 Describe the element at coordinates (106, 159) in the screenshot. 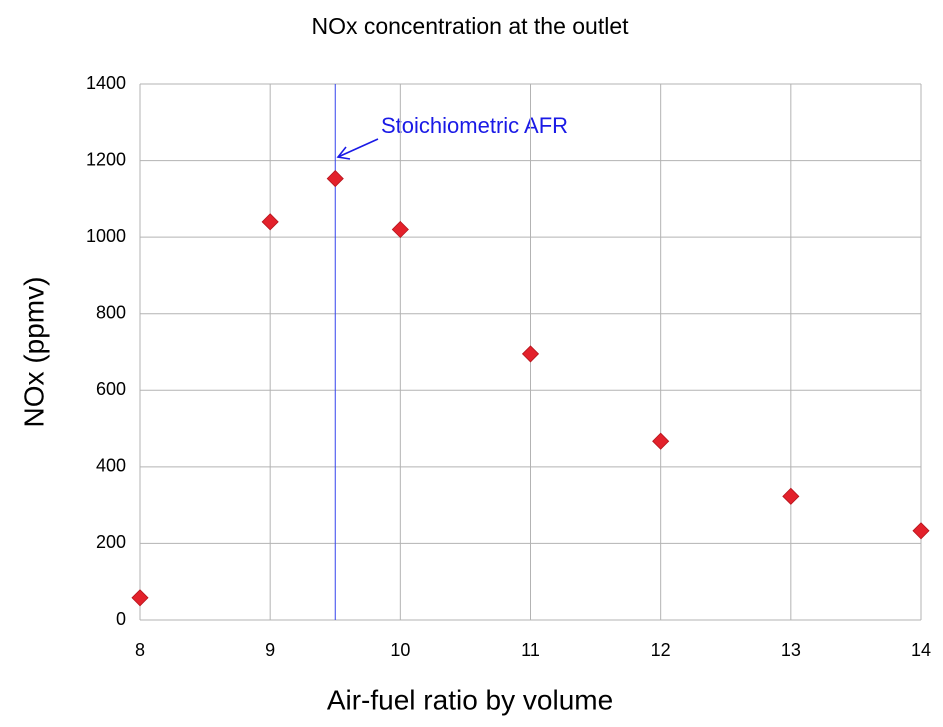

I see `y-tick-label: 1200` at that location.